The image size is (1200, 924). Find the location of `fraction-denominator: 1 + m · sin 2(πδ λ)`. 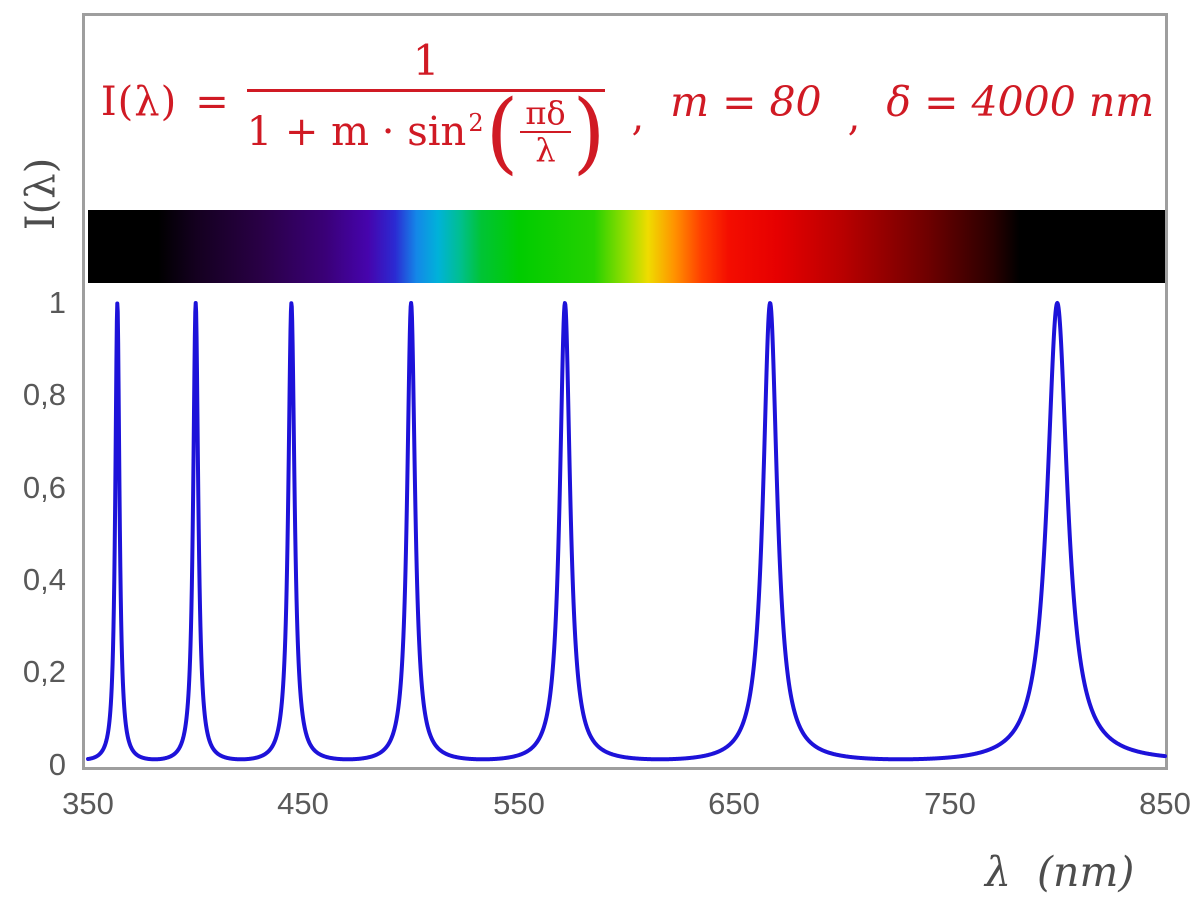

fraction-denominator: 1 + m · sin 2(πδ λ) is located at coordinates (426, 132).